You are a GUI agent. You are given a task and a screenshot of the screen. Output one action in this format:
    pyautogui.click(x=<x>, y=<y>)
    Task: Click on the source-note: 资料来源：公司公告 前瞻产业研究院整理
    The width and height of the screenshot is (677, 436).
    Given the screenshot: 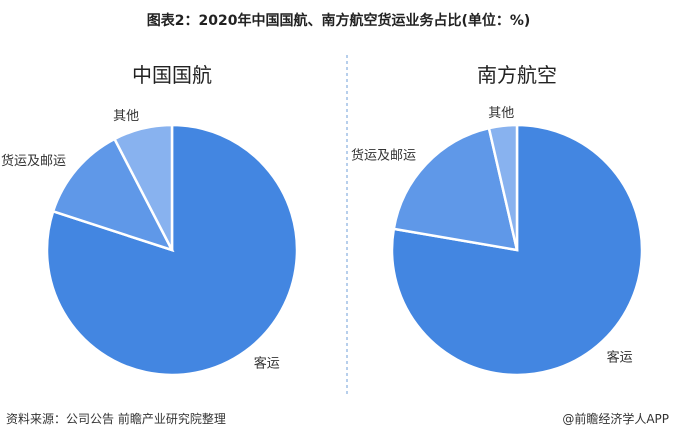 What is the action you would take?
    pyautogui.click(x=116, y=419)
    